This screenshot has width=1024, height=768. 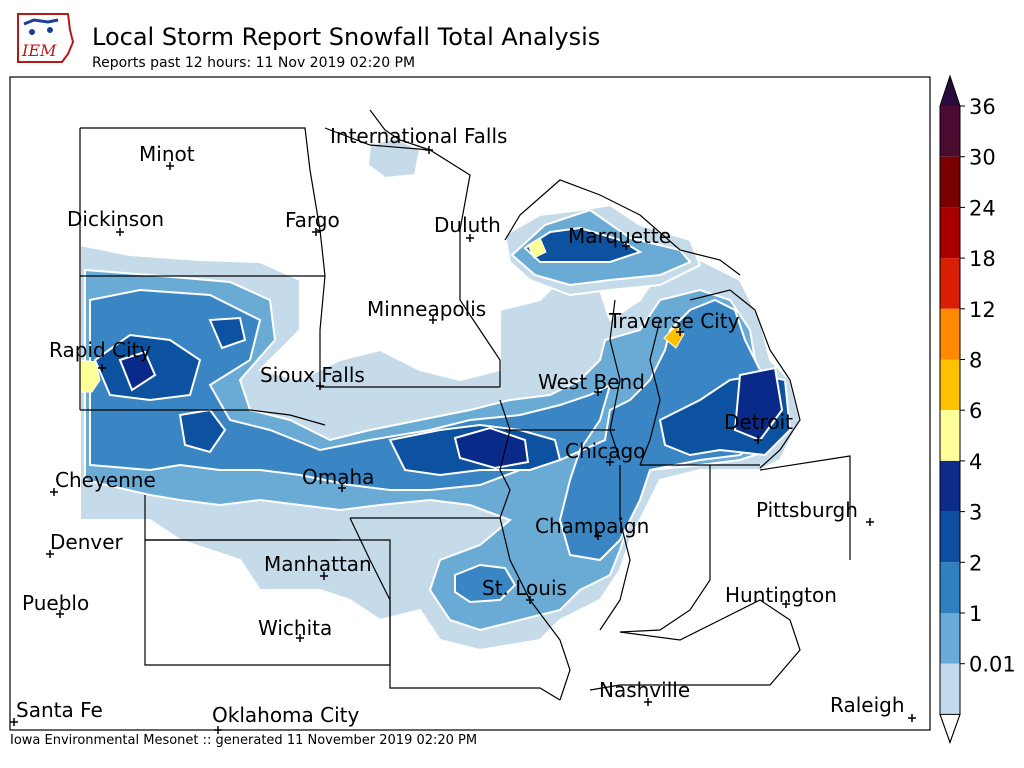 What do you see at coordinates (674, 321) in the screenshot?
I see `city-label: Traverse City` at bounding box center [674, 321].